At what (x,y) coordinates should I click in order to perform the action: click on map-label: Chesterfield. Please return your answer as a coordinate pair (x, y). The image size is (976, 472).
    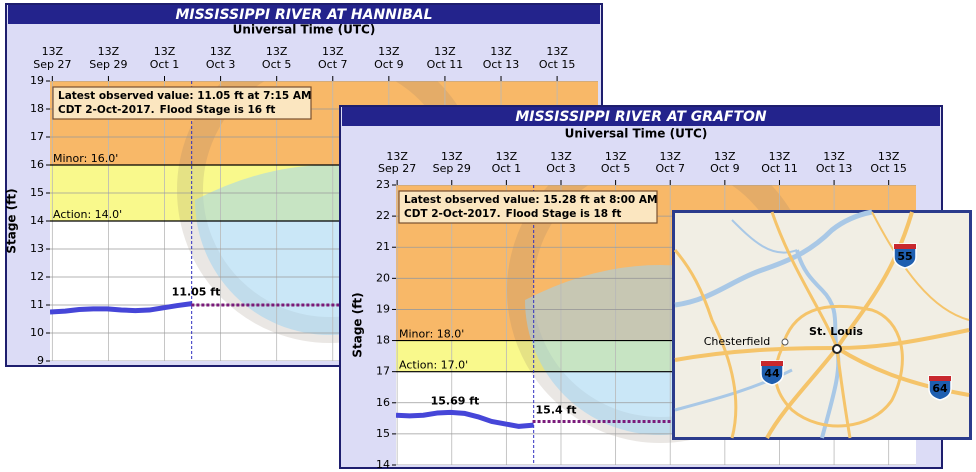
    Looking at the image, I should click on (737, 341).